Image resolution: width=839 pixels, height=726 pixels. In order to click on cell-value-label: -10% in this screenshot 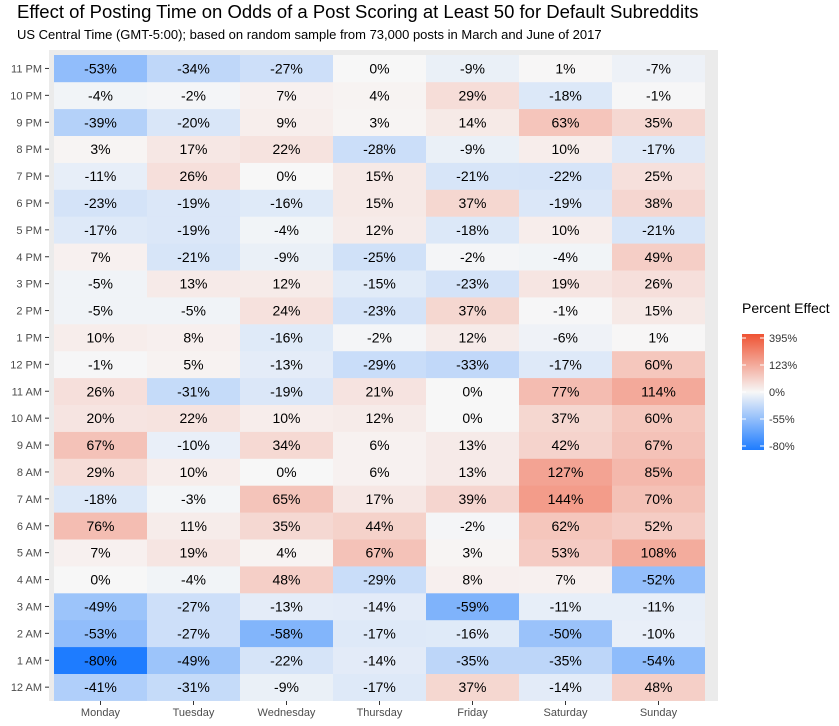, I will do `click(658, 633)`.